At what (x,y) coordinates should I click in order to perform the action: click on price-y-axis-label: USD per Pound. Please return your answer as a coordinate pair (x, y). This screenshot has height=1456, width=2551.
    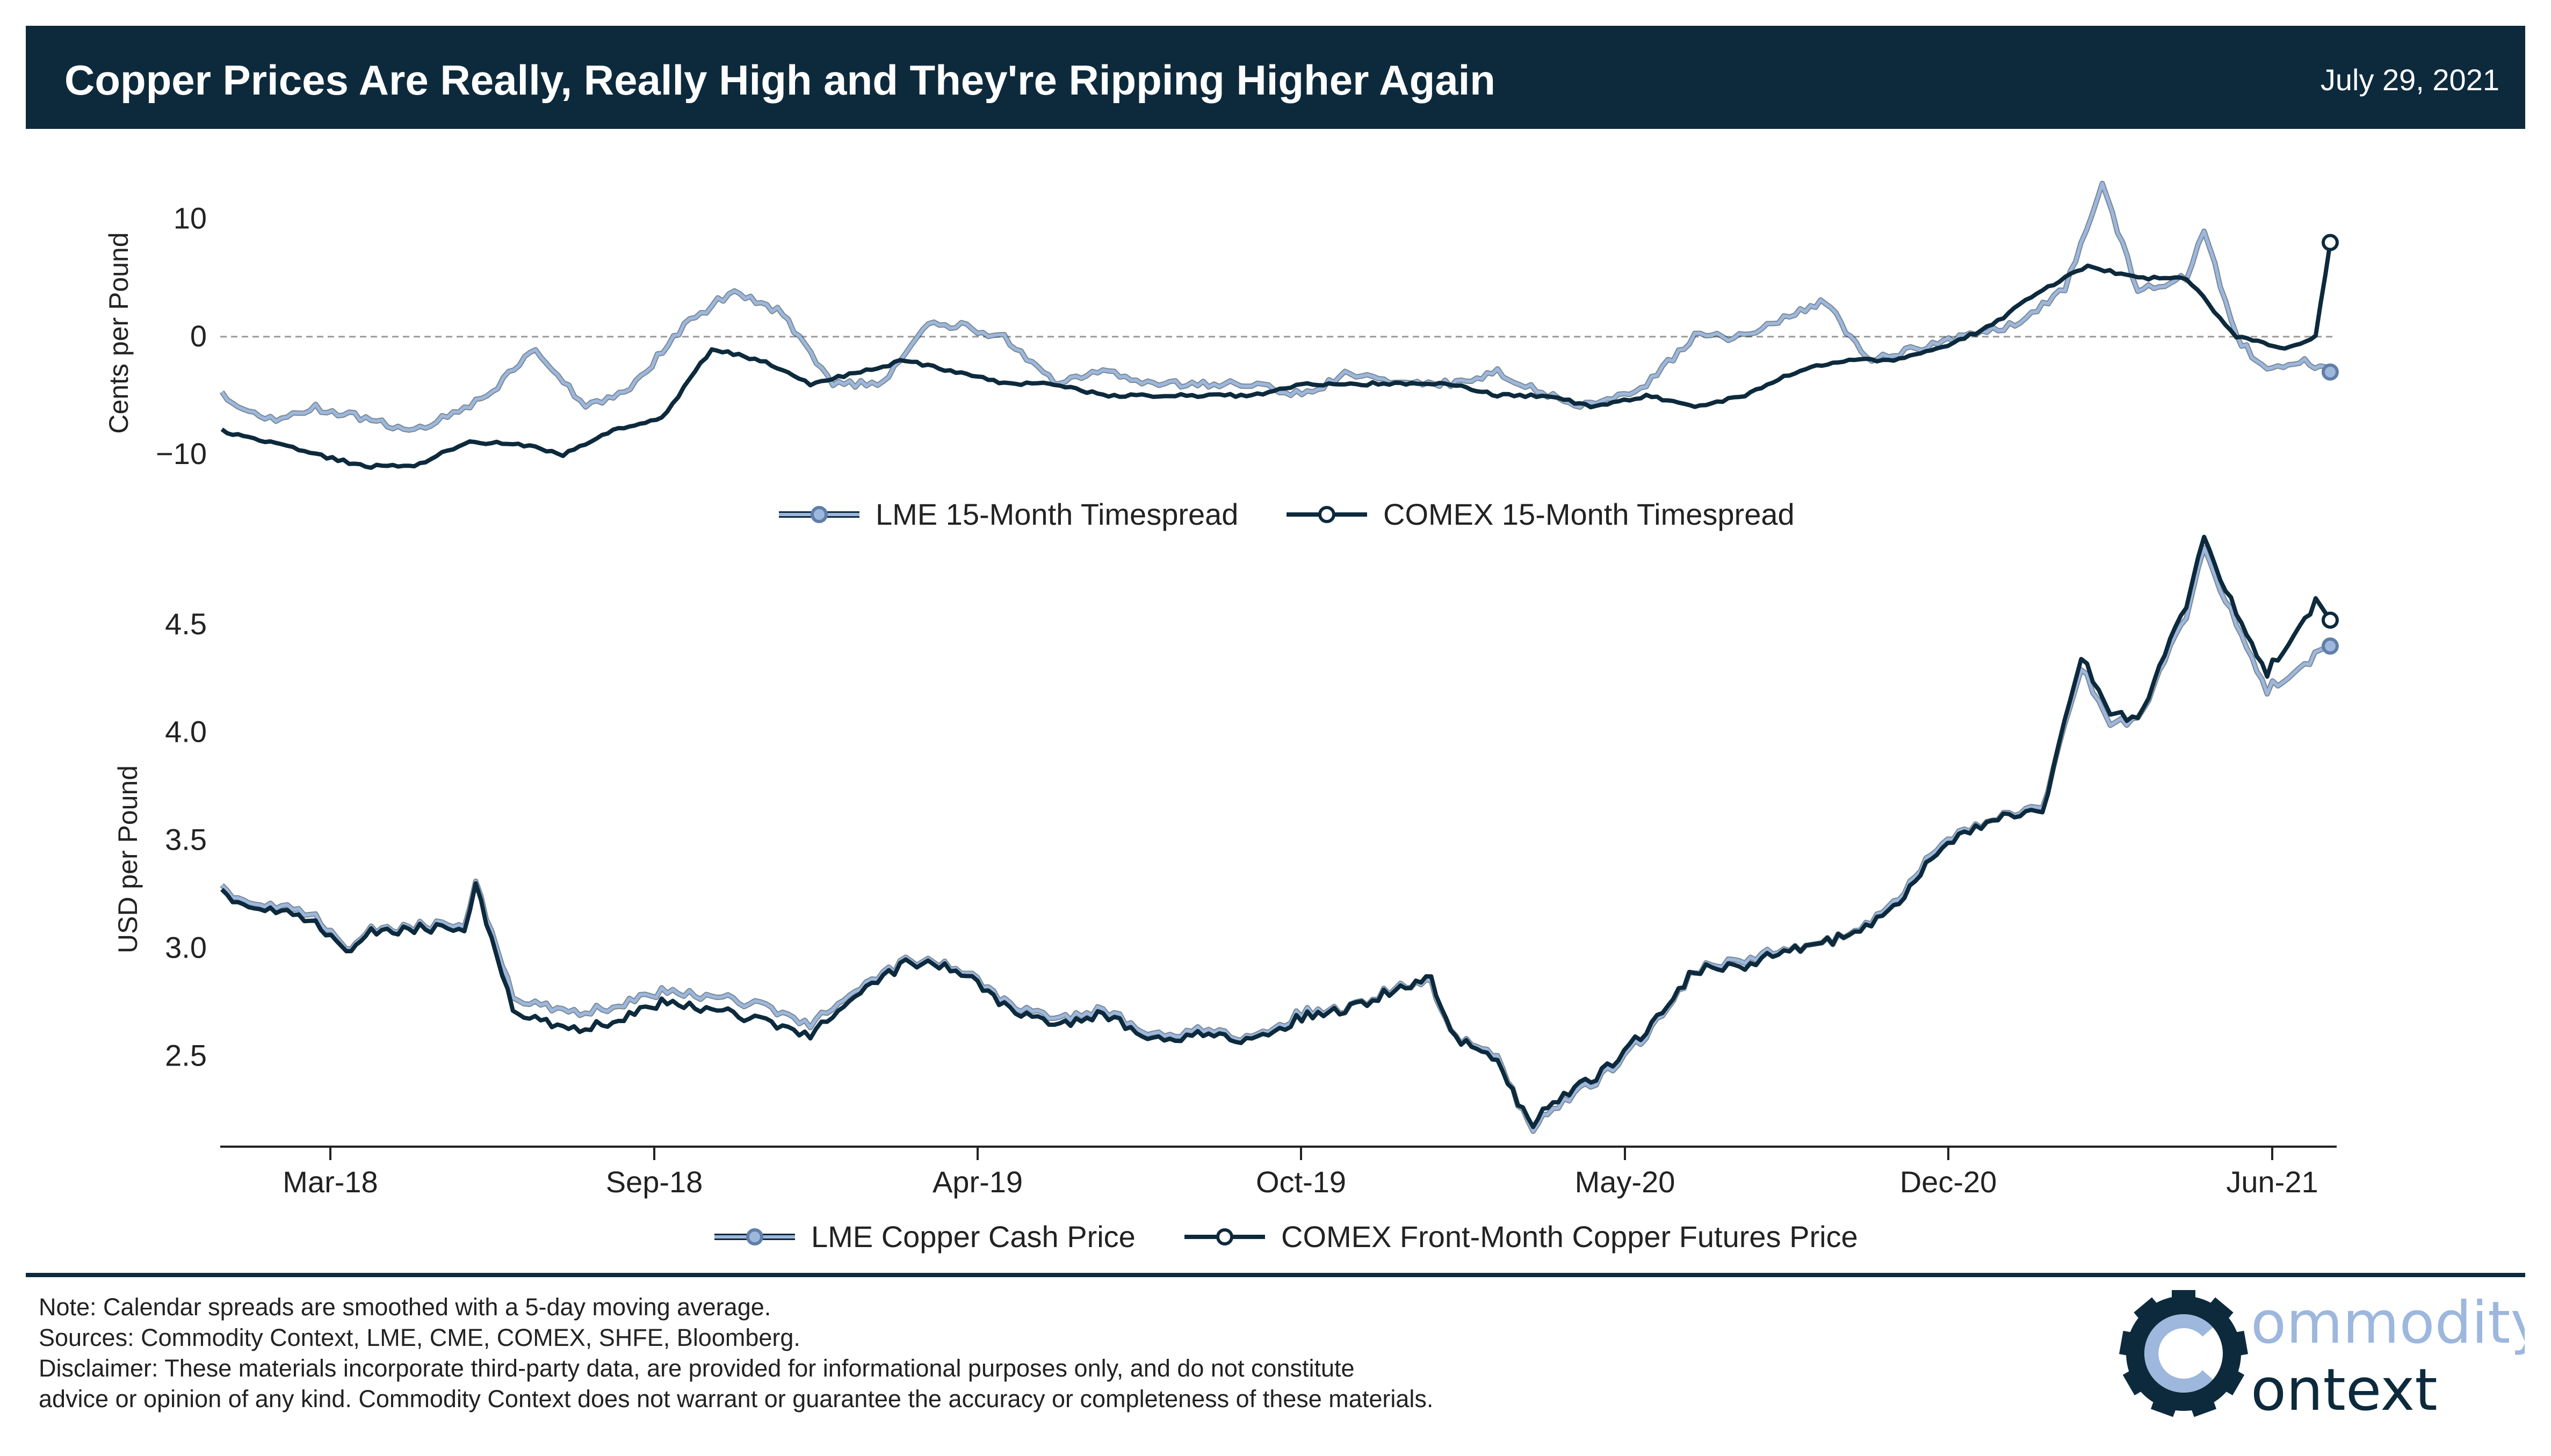
    Looking at the image, I should click on (128, 859).